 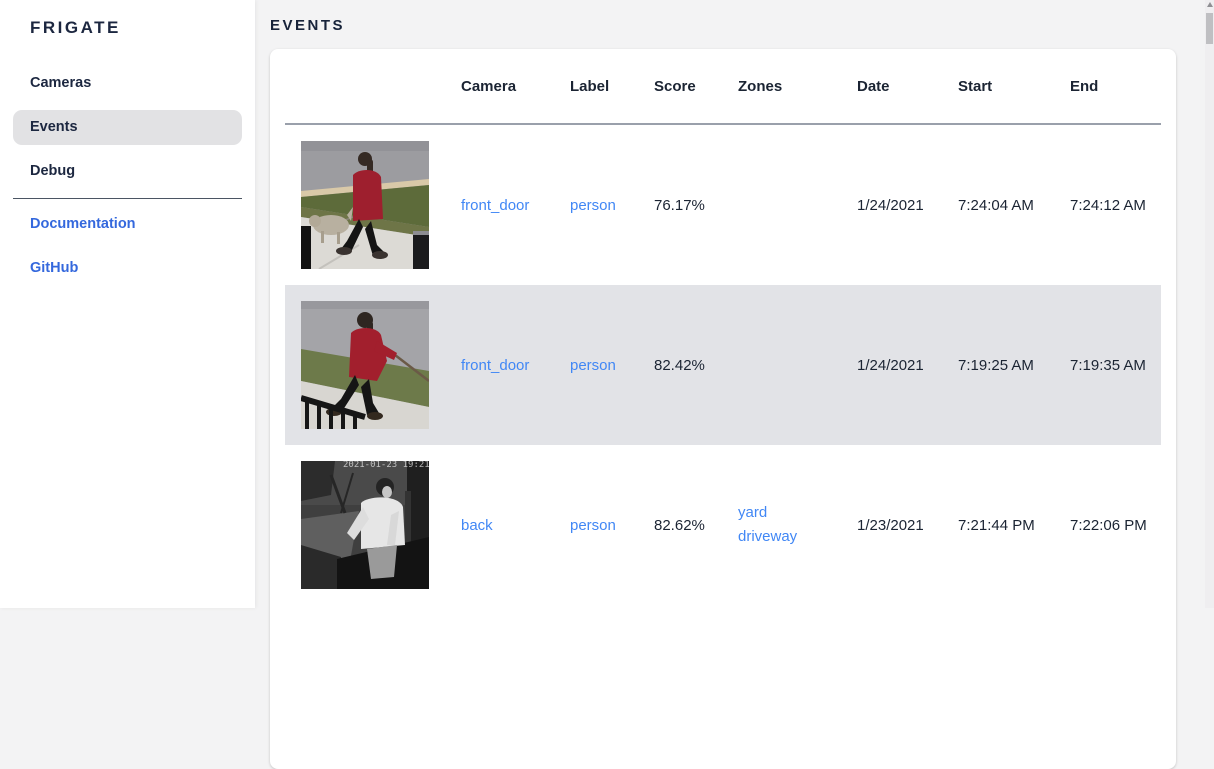 I want to click on sidebar-link-documentation: Documentation, so click(x=83, y=224).